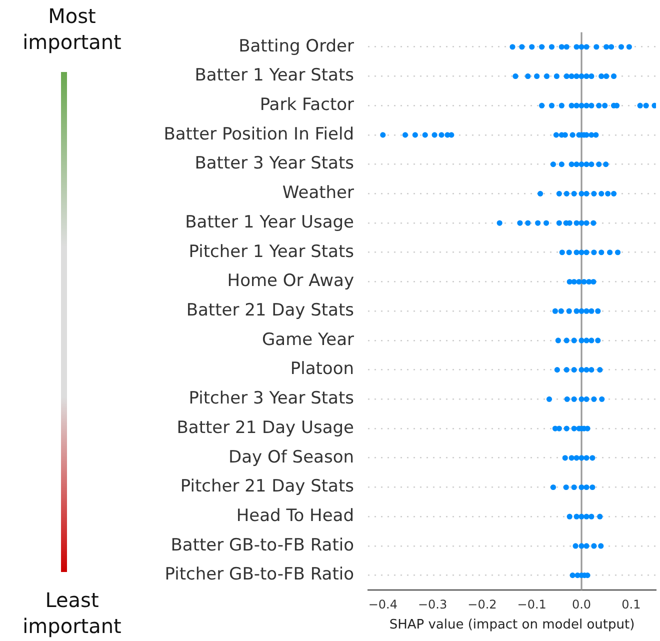  Describe the element at coordinates (262, 545) in the screenshot. I see `y-tick-label: Batter GB-to-FB Ratio` at that location.